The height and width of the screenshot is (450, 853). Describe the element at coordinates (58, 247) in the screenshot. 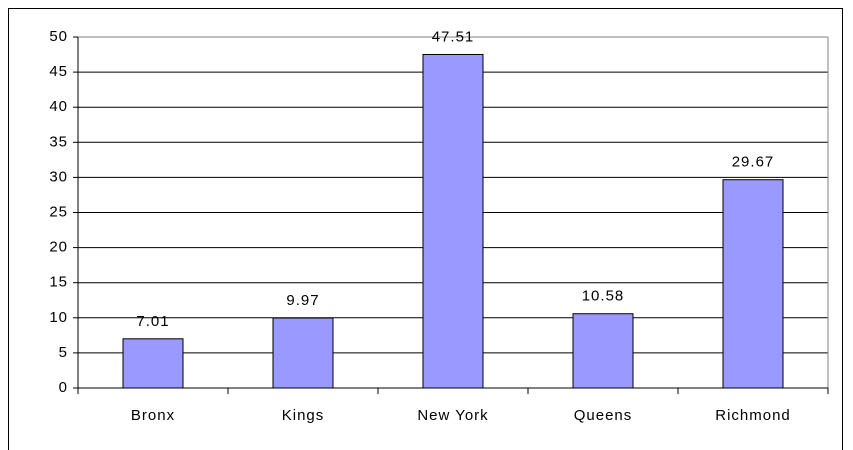

I see `y-tick-label: 20` at that location.